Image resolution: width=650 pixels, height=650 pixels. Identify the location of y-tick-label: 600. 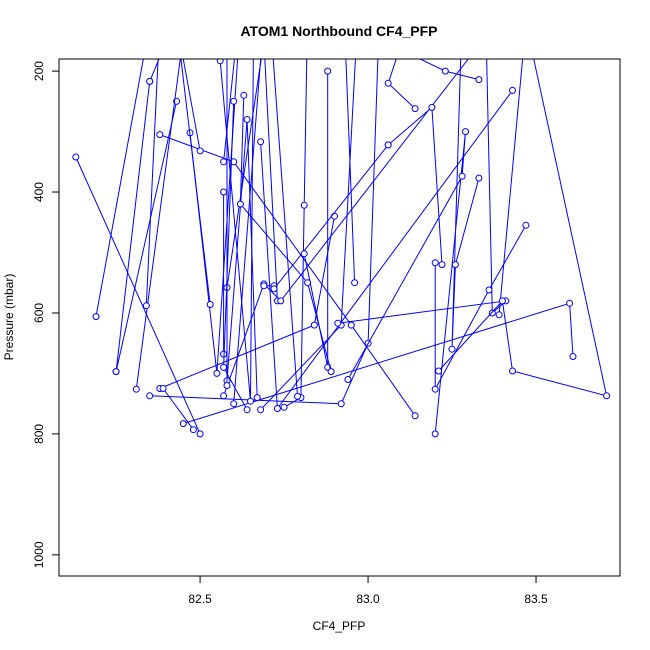
(39, 313).